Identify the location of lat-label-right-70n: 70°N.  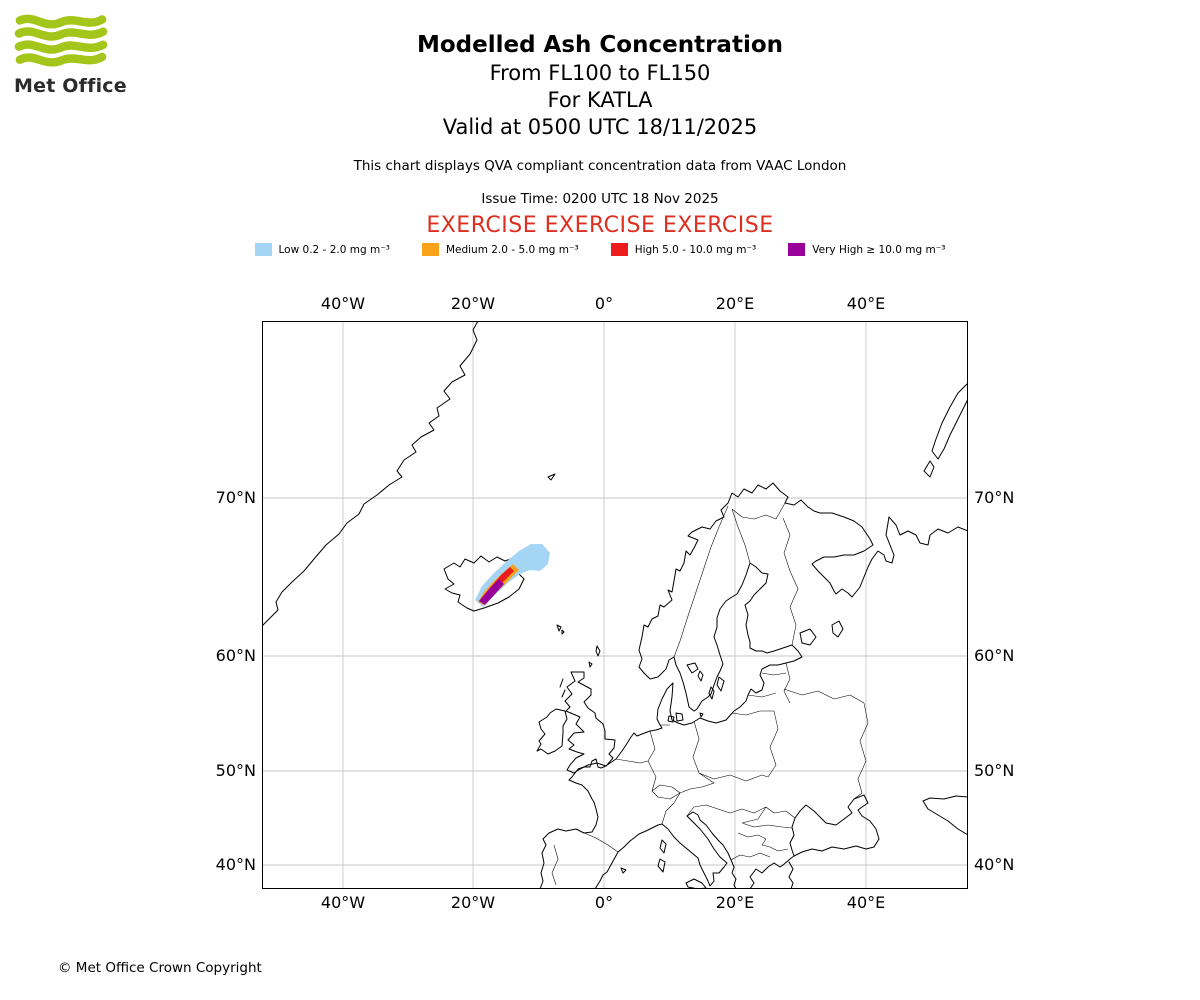
(994, 497).